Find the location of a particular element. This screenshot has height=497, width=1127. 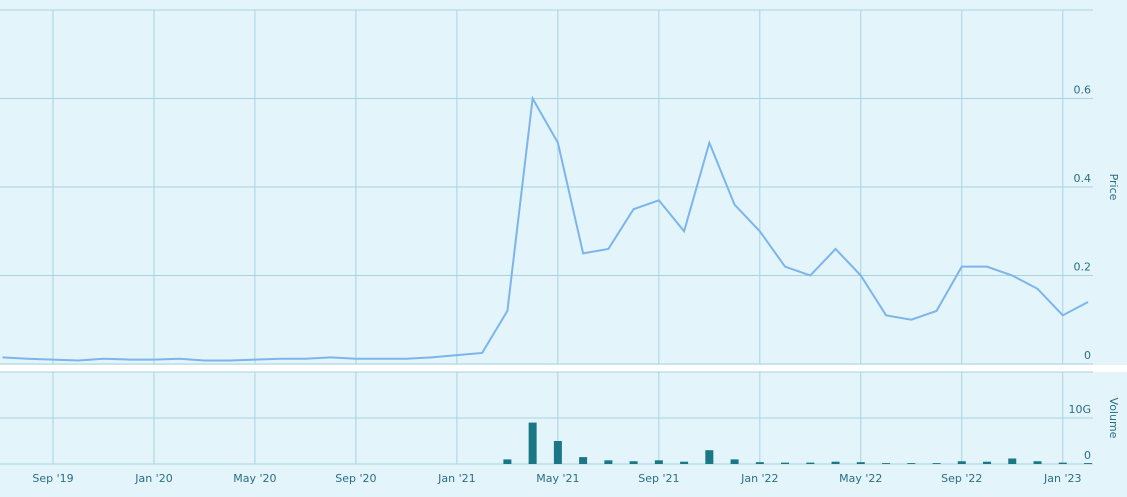

panel-gap is located at coordinates (563, 368).